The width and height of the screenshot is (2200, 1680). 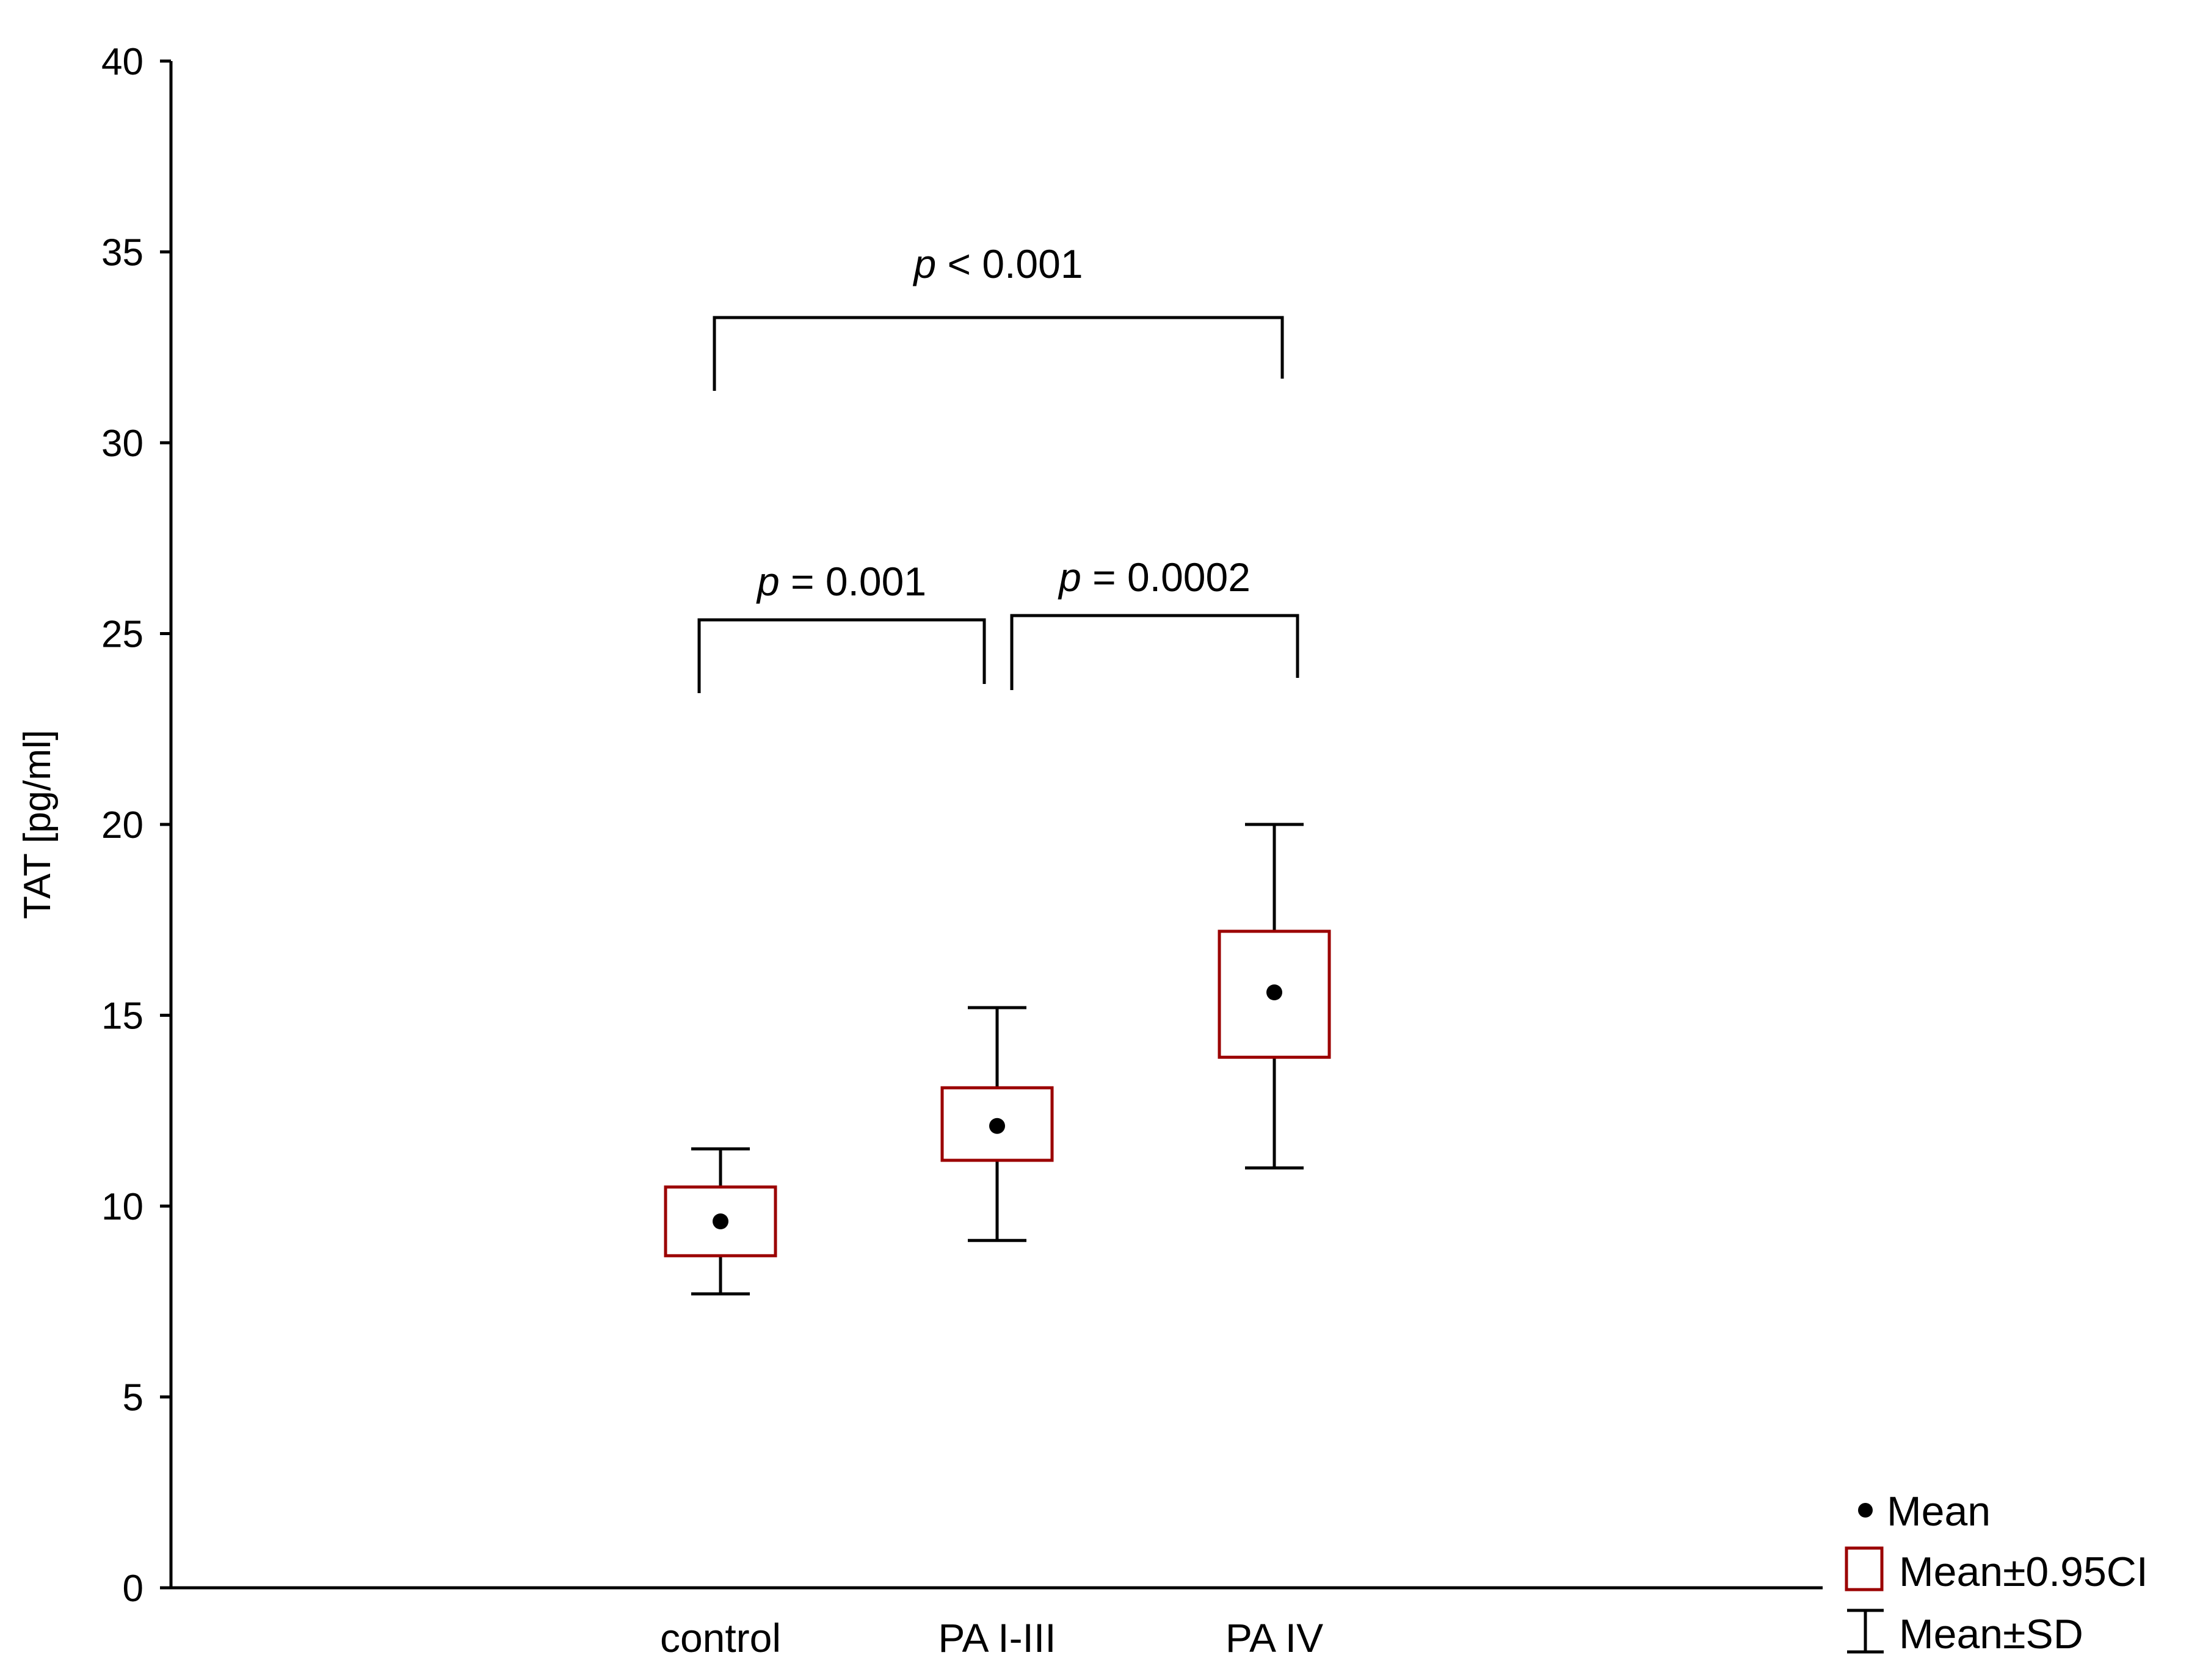 I want to click on y-tick-label: 25, so click(x=122, y=635).